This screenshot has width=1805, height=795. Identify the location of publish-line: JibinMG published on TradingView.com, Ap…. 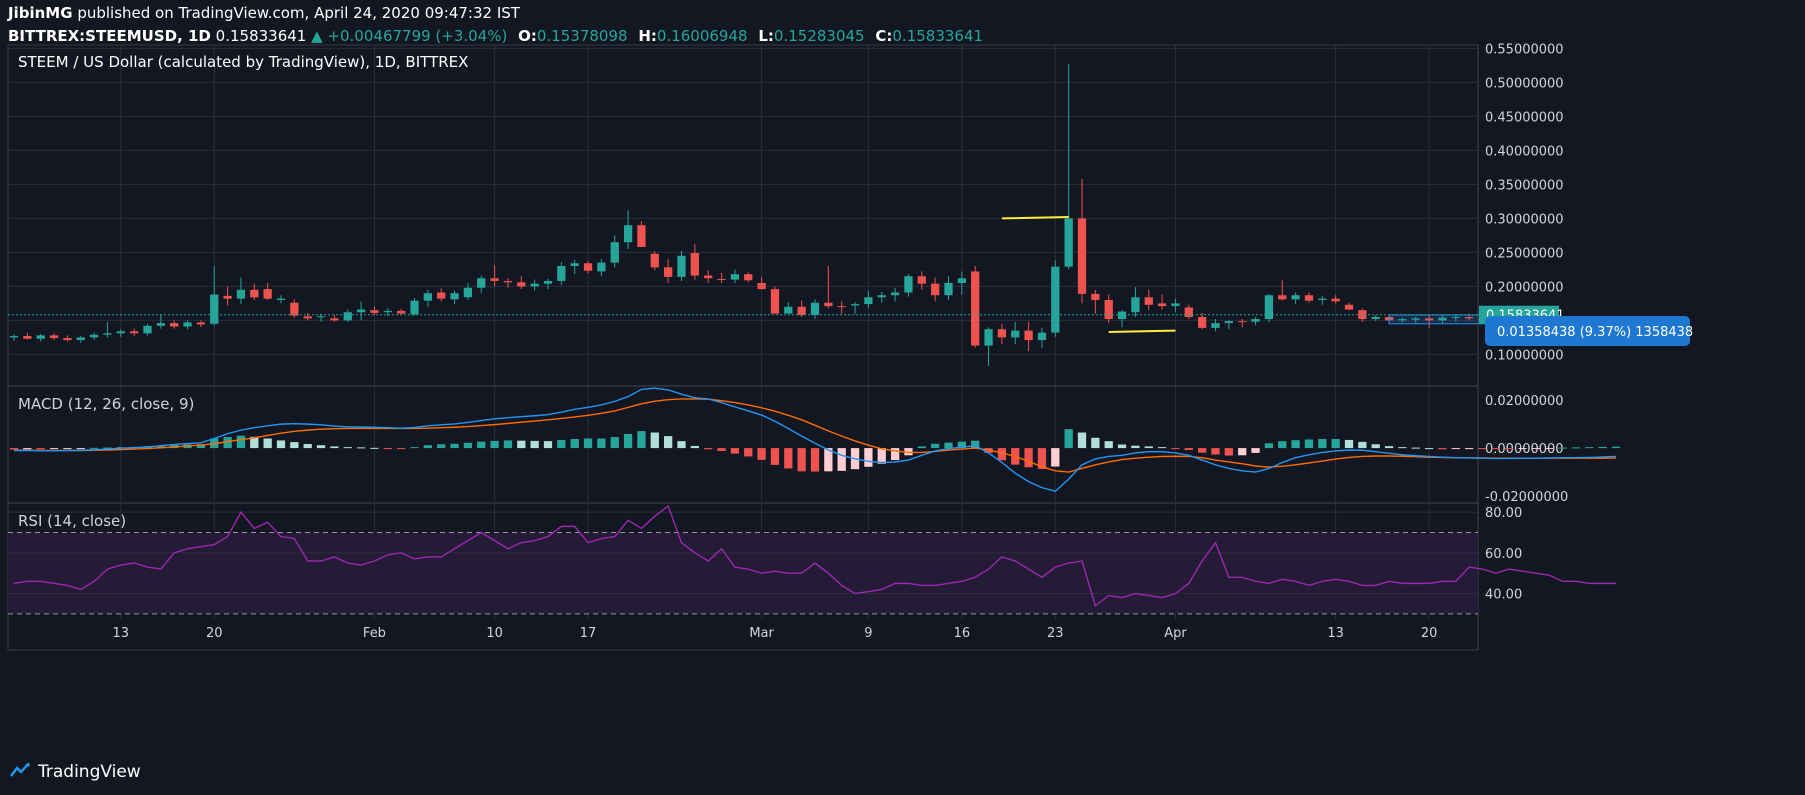
(264, 13).